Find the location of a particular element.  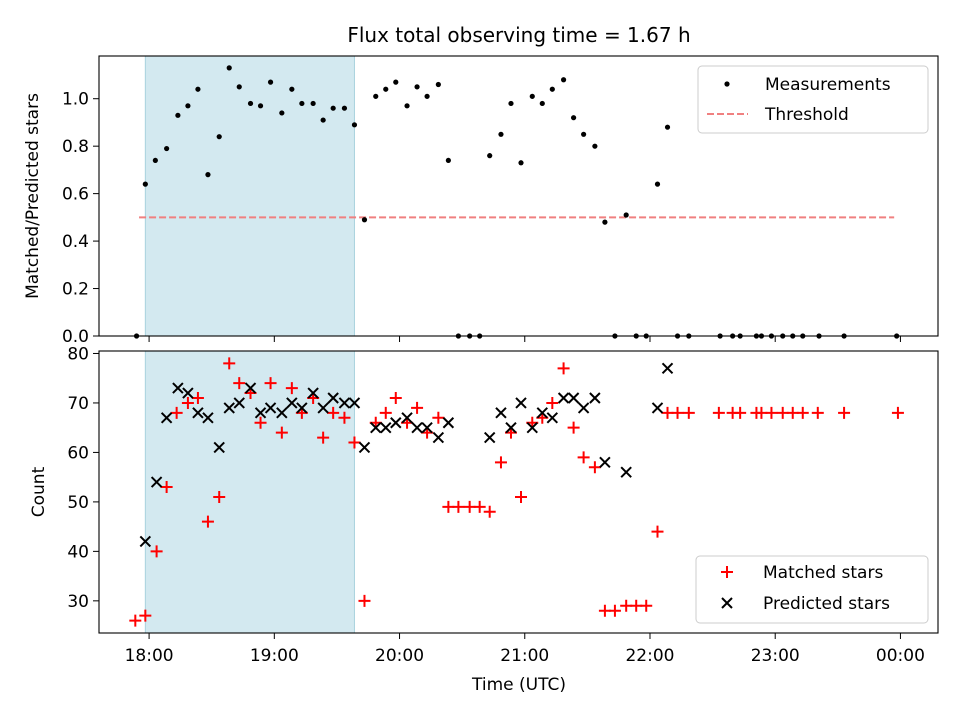

bottom-legend-box is located at coordinates (812, 589).